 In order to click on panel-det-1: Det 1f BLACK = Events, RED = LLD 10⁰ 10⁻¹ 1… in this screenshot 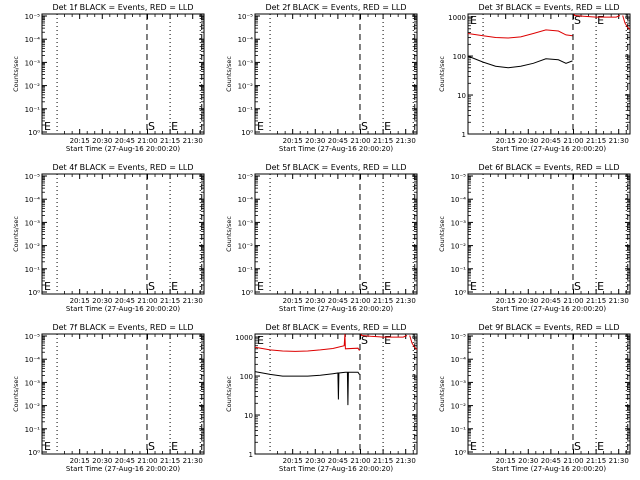, I will do `click(108, 78)`.